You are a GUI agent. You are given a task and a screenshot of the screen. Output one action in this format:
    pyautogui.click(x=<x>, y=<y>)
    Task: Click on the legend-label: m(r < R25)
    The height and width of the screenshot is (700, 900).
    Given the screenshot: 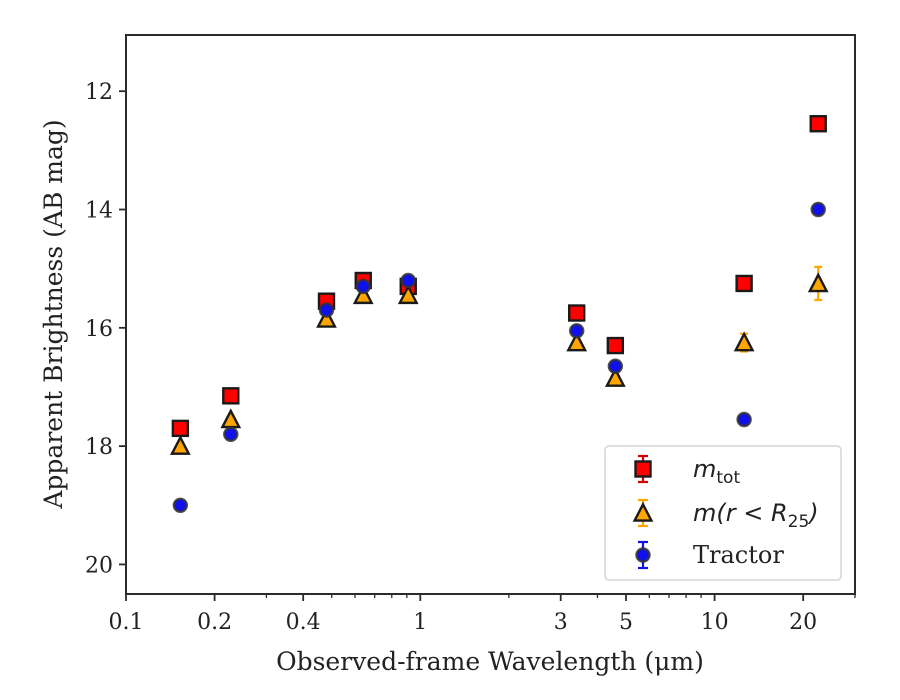 What is the action you would take?
    pyautogui.click(x=756, y=515)
    